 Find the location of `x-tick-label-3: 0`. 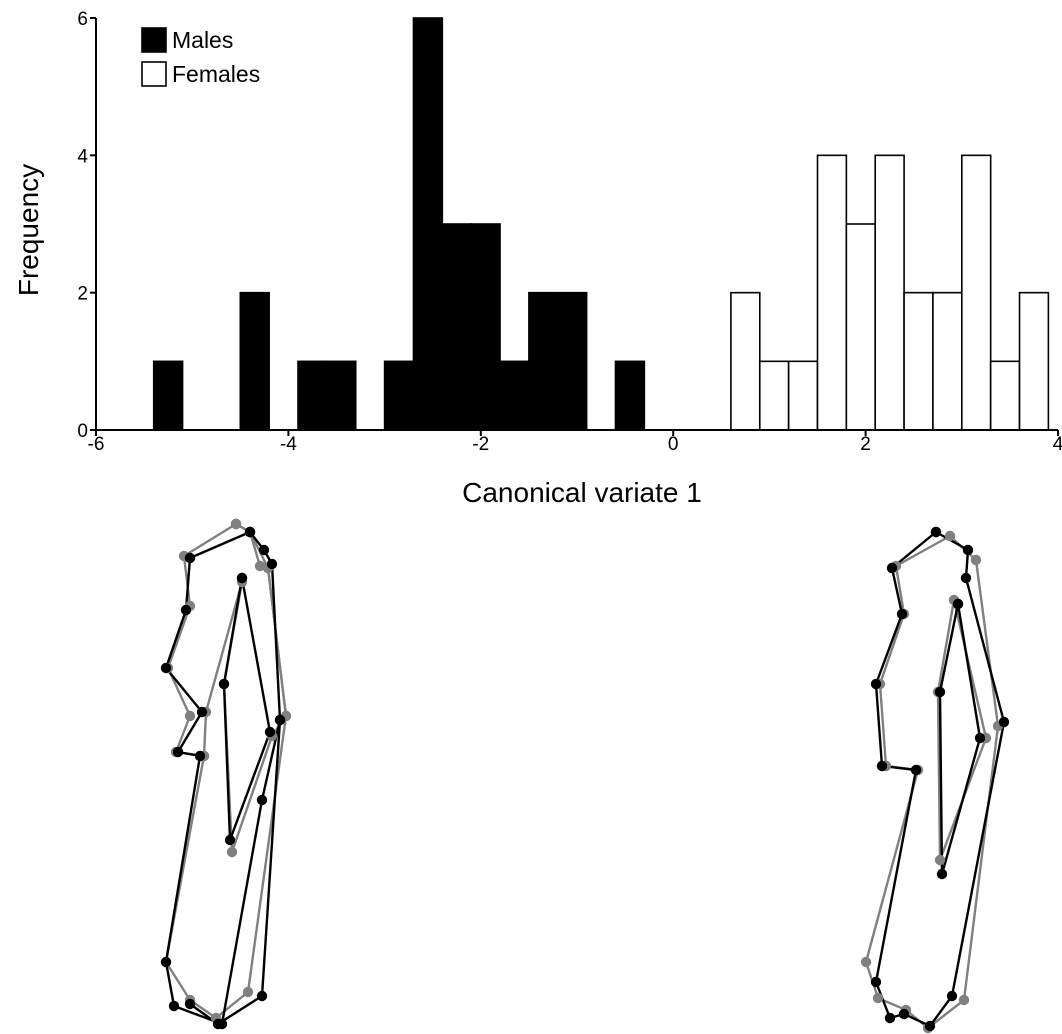

x-tick-label-3: 0 is located at coordinates (673, 444).